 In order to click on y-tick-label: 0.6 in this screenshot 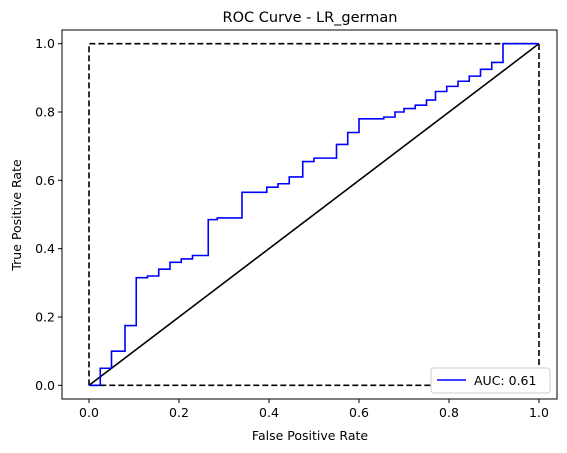, I will do `click(45, 180)`.